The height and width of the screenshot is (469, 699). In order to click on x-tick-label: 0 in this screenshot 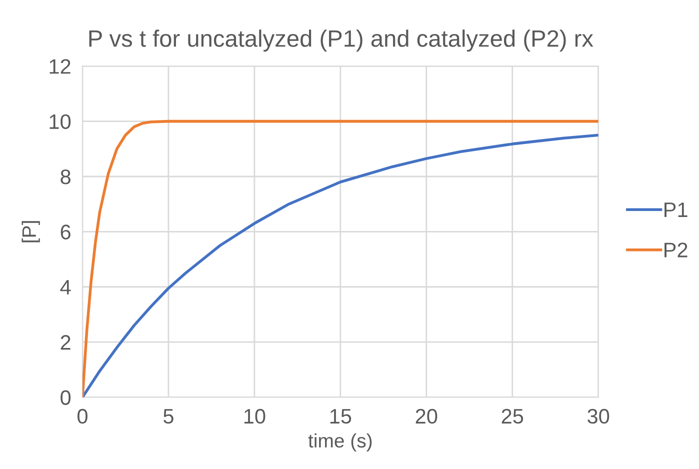, I will do `click(83, 416)`.